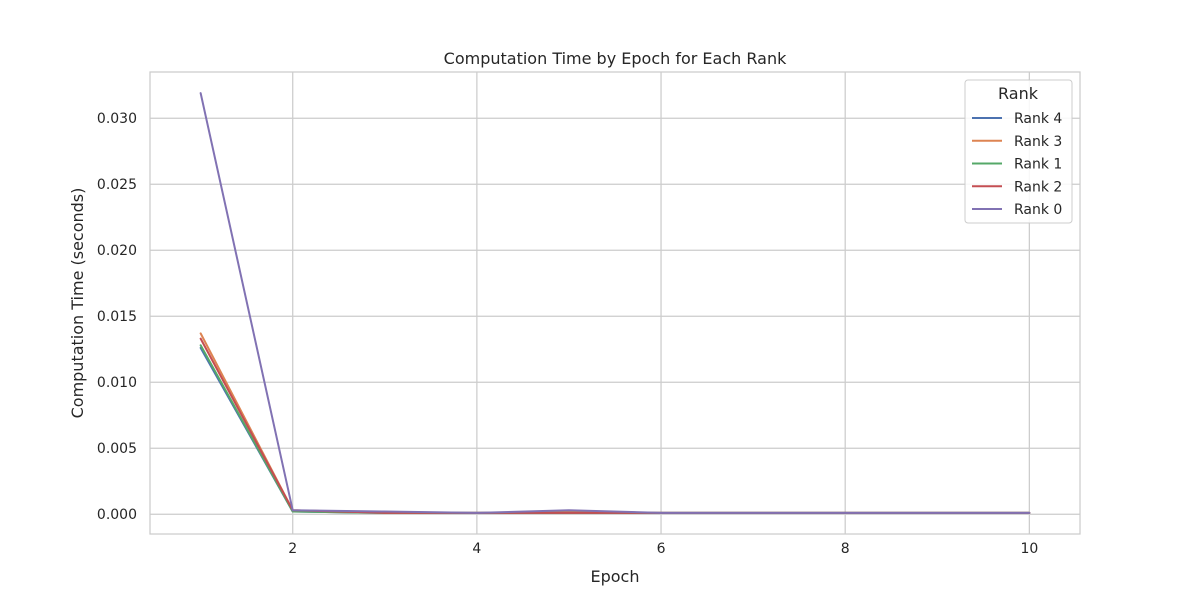  I want to click on x-axis-label: Epoch, so click(615, 576).